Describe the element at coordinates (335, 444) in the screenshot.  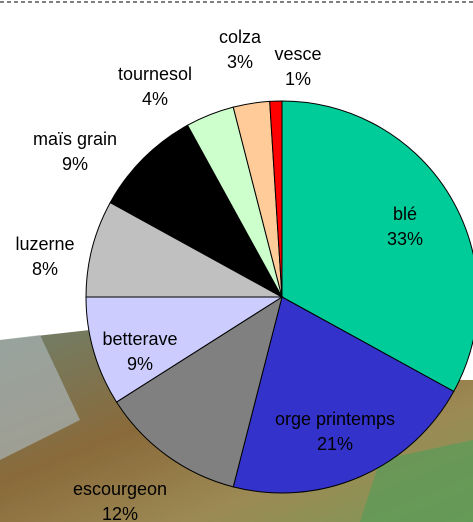
I see `slice-value-label: 21%` at that location.